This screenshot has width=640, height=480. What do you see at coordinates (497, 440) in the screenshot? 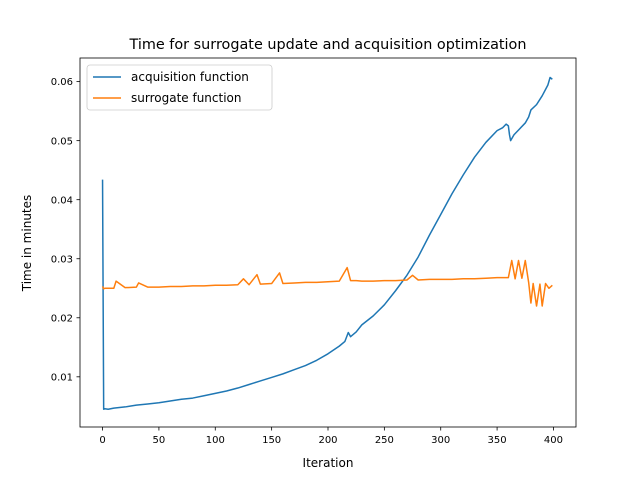
I see `x-tick-label: 350` at bounding box center [497, 440].